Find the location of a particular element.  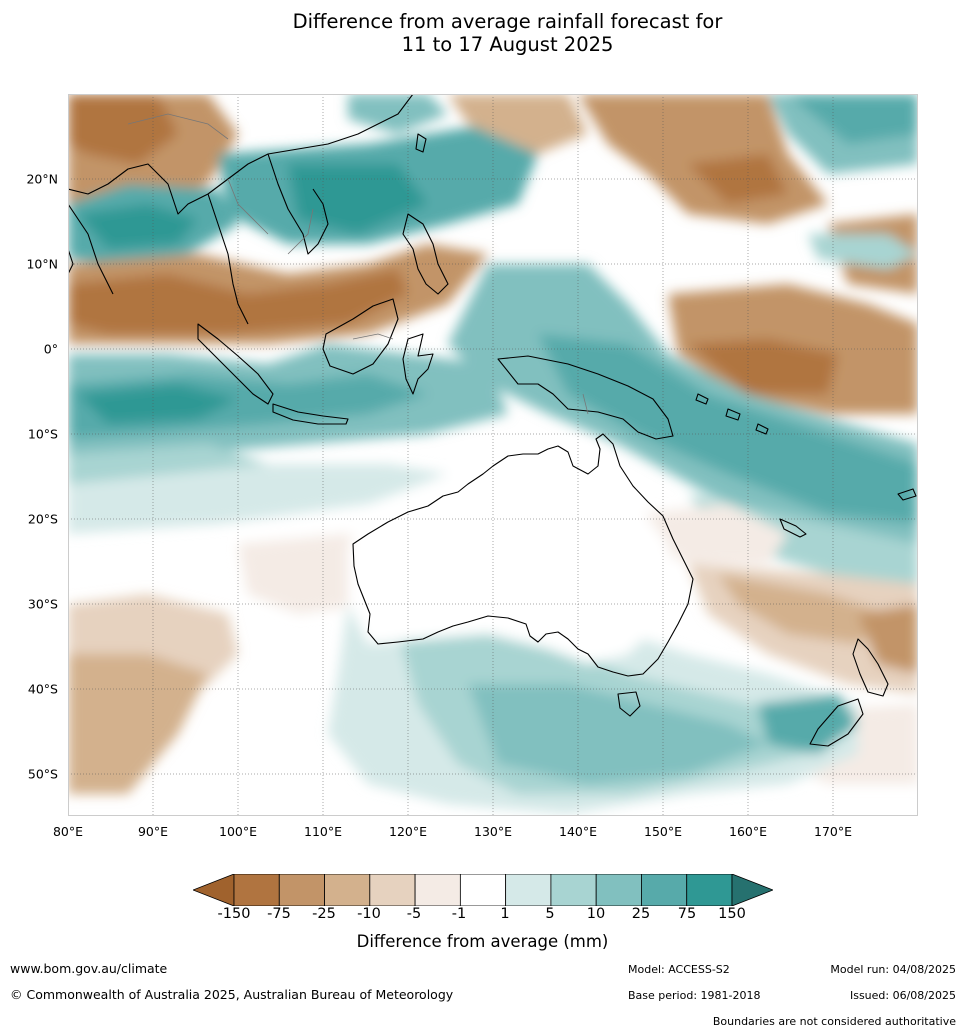

colorbar-title: Difference from average (mm) is located at coordinates (482, 941).